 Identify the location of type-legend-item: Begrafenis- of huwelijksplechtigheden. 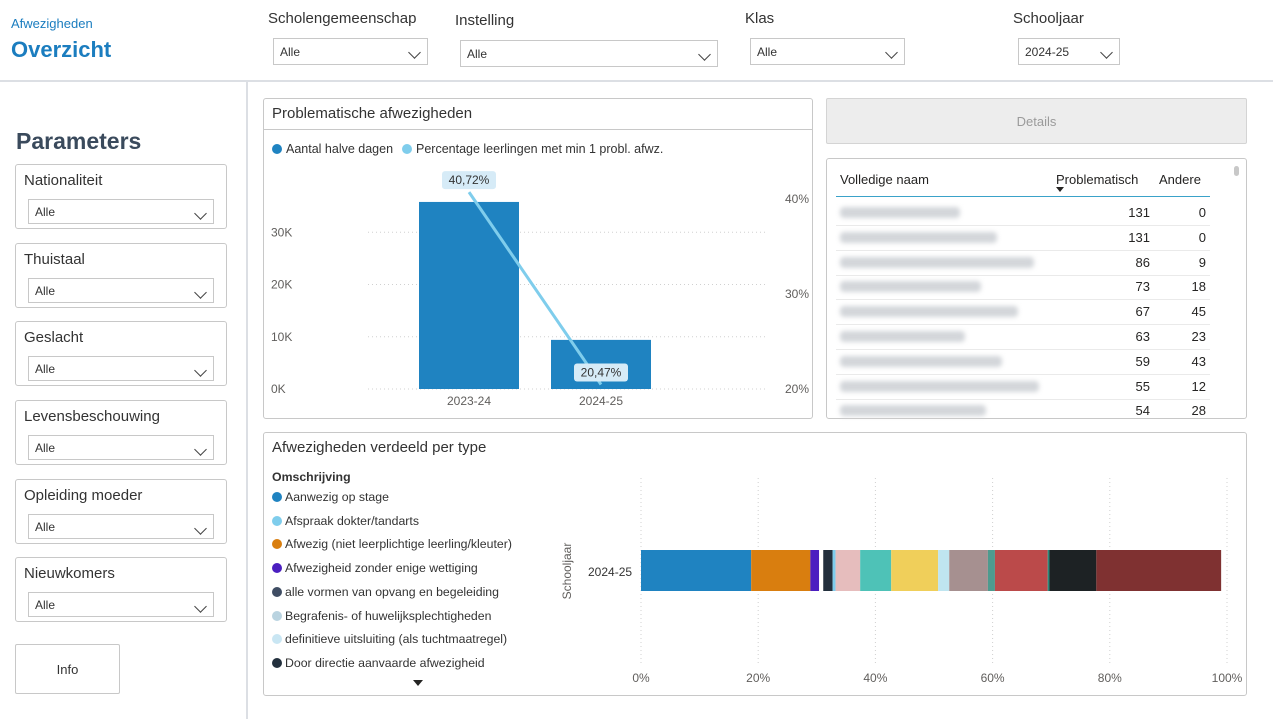
(381, 616).